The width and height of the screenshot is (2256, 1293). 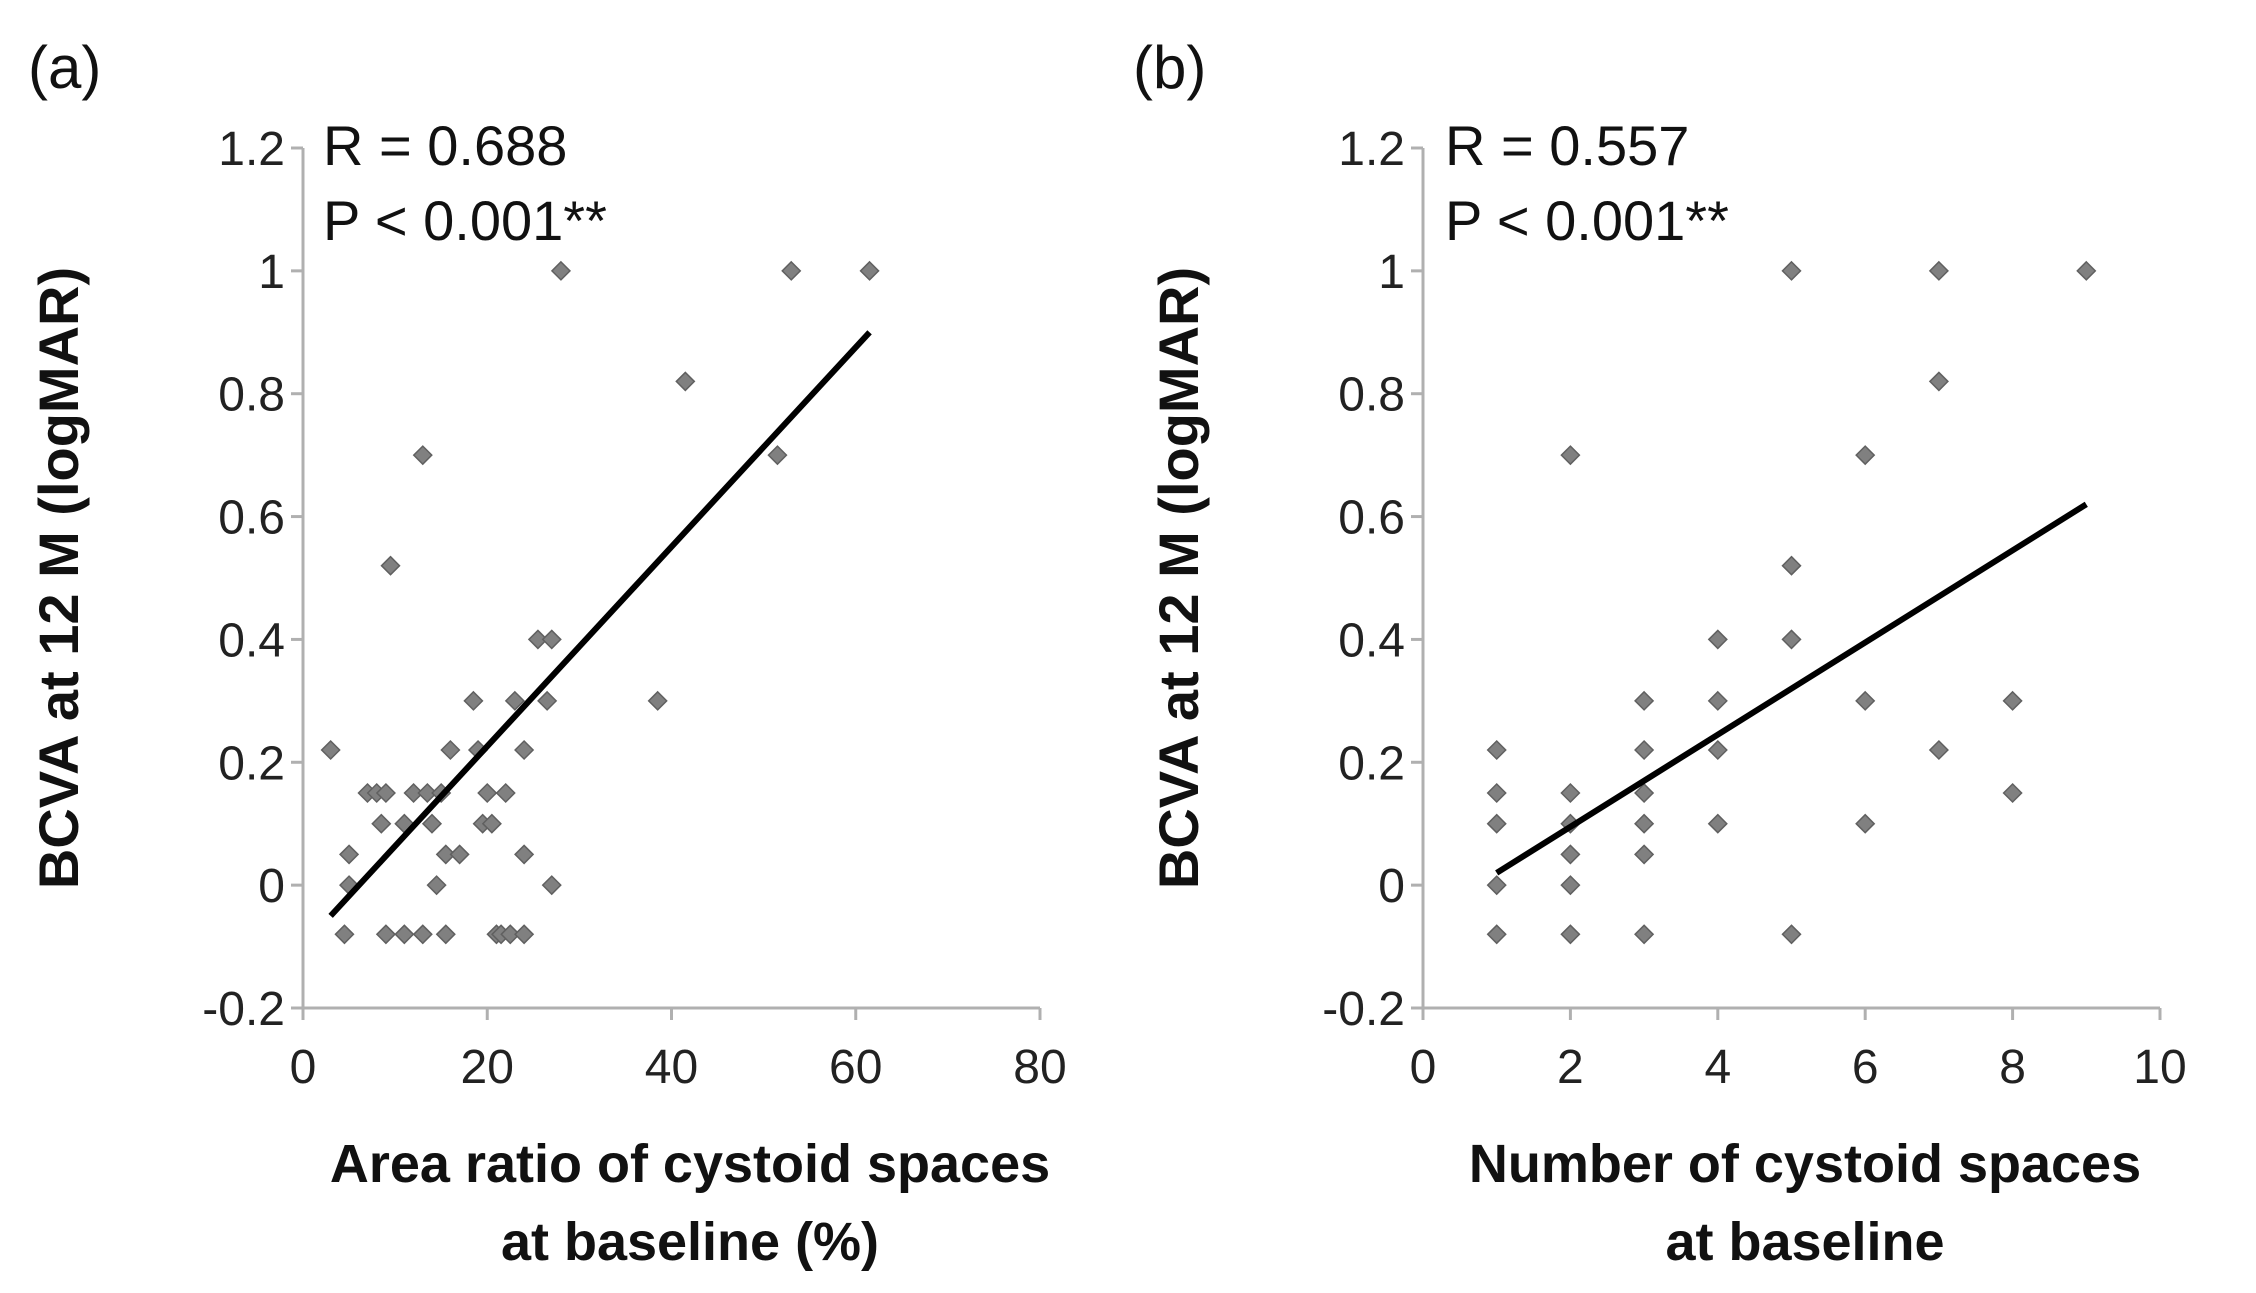 What do you see at coordinates (1804, 1242) in the screenshot?
I see `x-axis-title-line-2: at baseline` at bounding box center [1804, 1242].